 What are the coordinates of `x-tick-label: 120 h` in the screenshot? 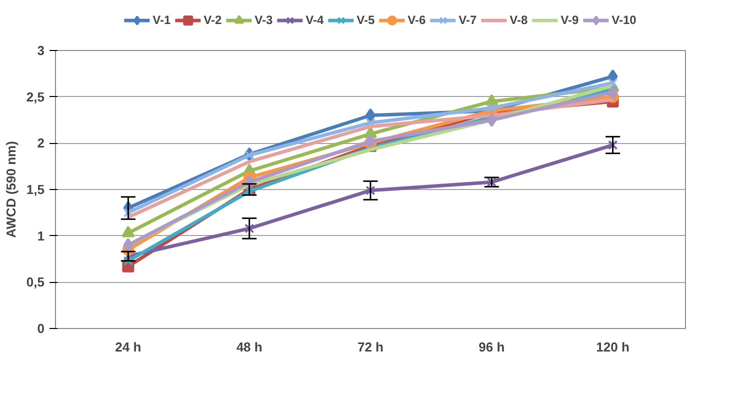 It's located at (613, 347).